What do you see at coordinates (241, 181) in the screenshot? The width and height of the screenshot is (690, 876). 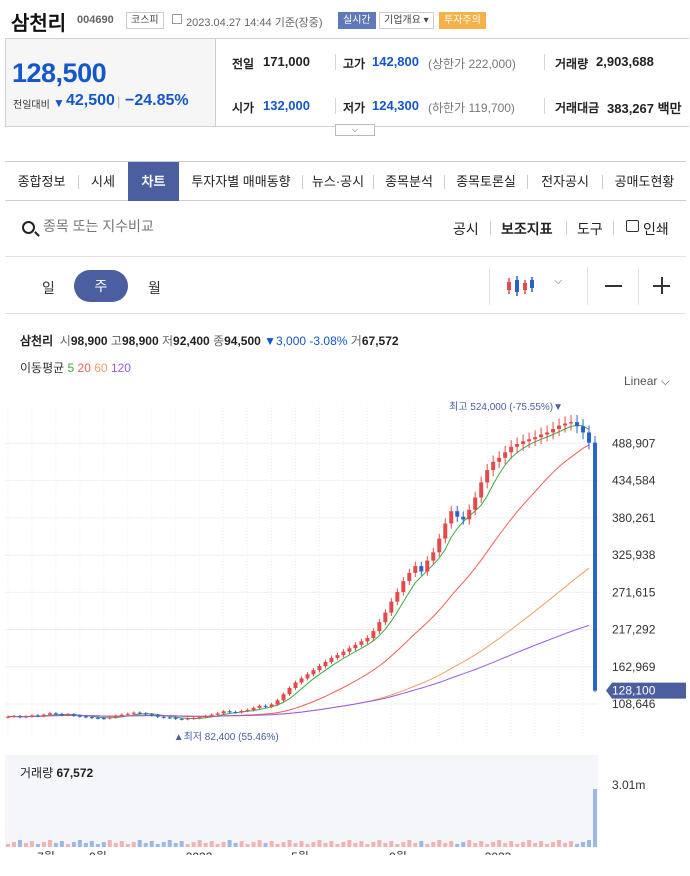 I see `tab-investor-trading: 투자자별 매매동향` at bounding box center [241, 181].